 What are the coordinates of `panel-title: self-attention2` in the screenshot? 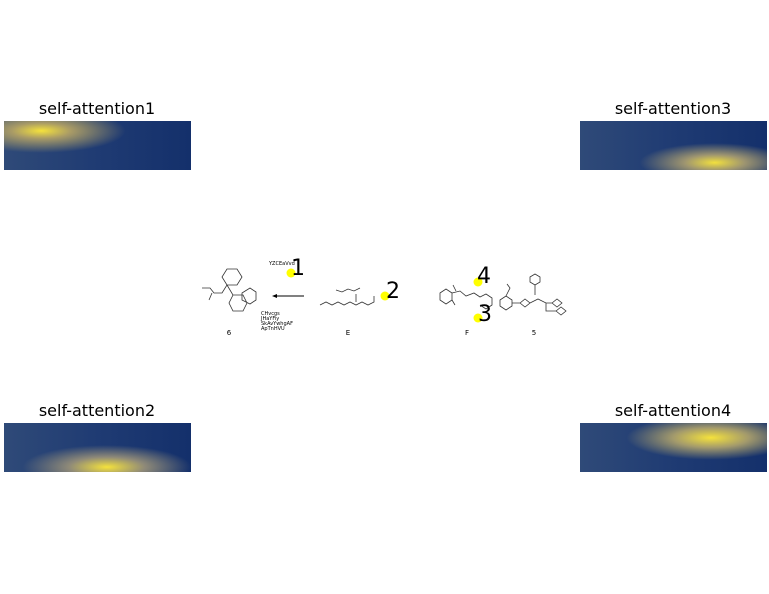 It's located at (97, 410).